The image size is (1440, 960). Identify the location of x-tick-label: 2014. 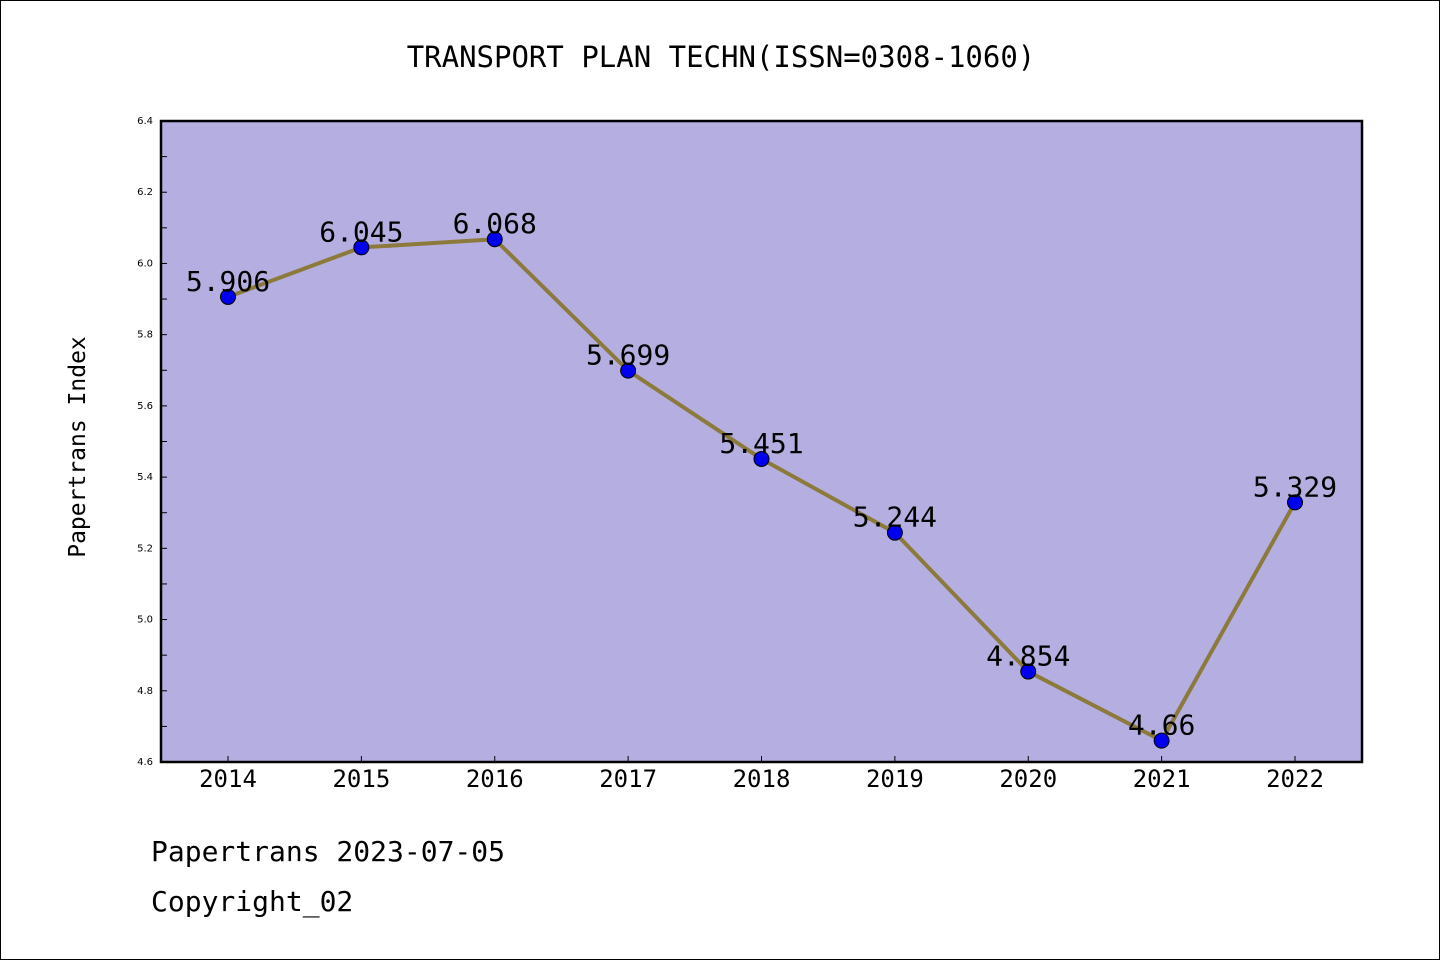
(228, 779).